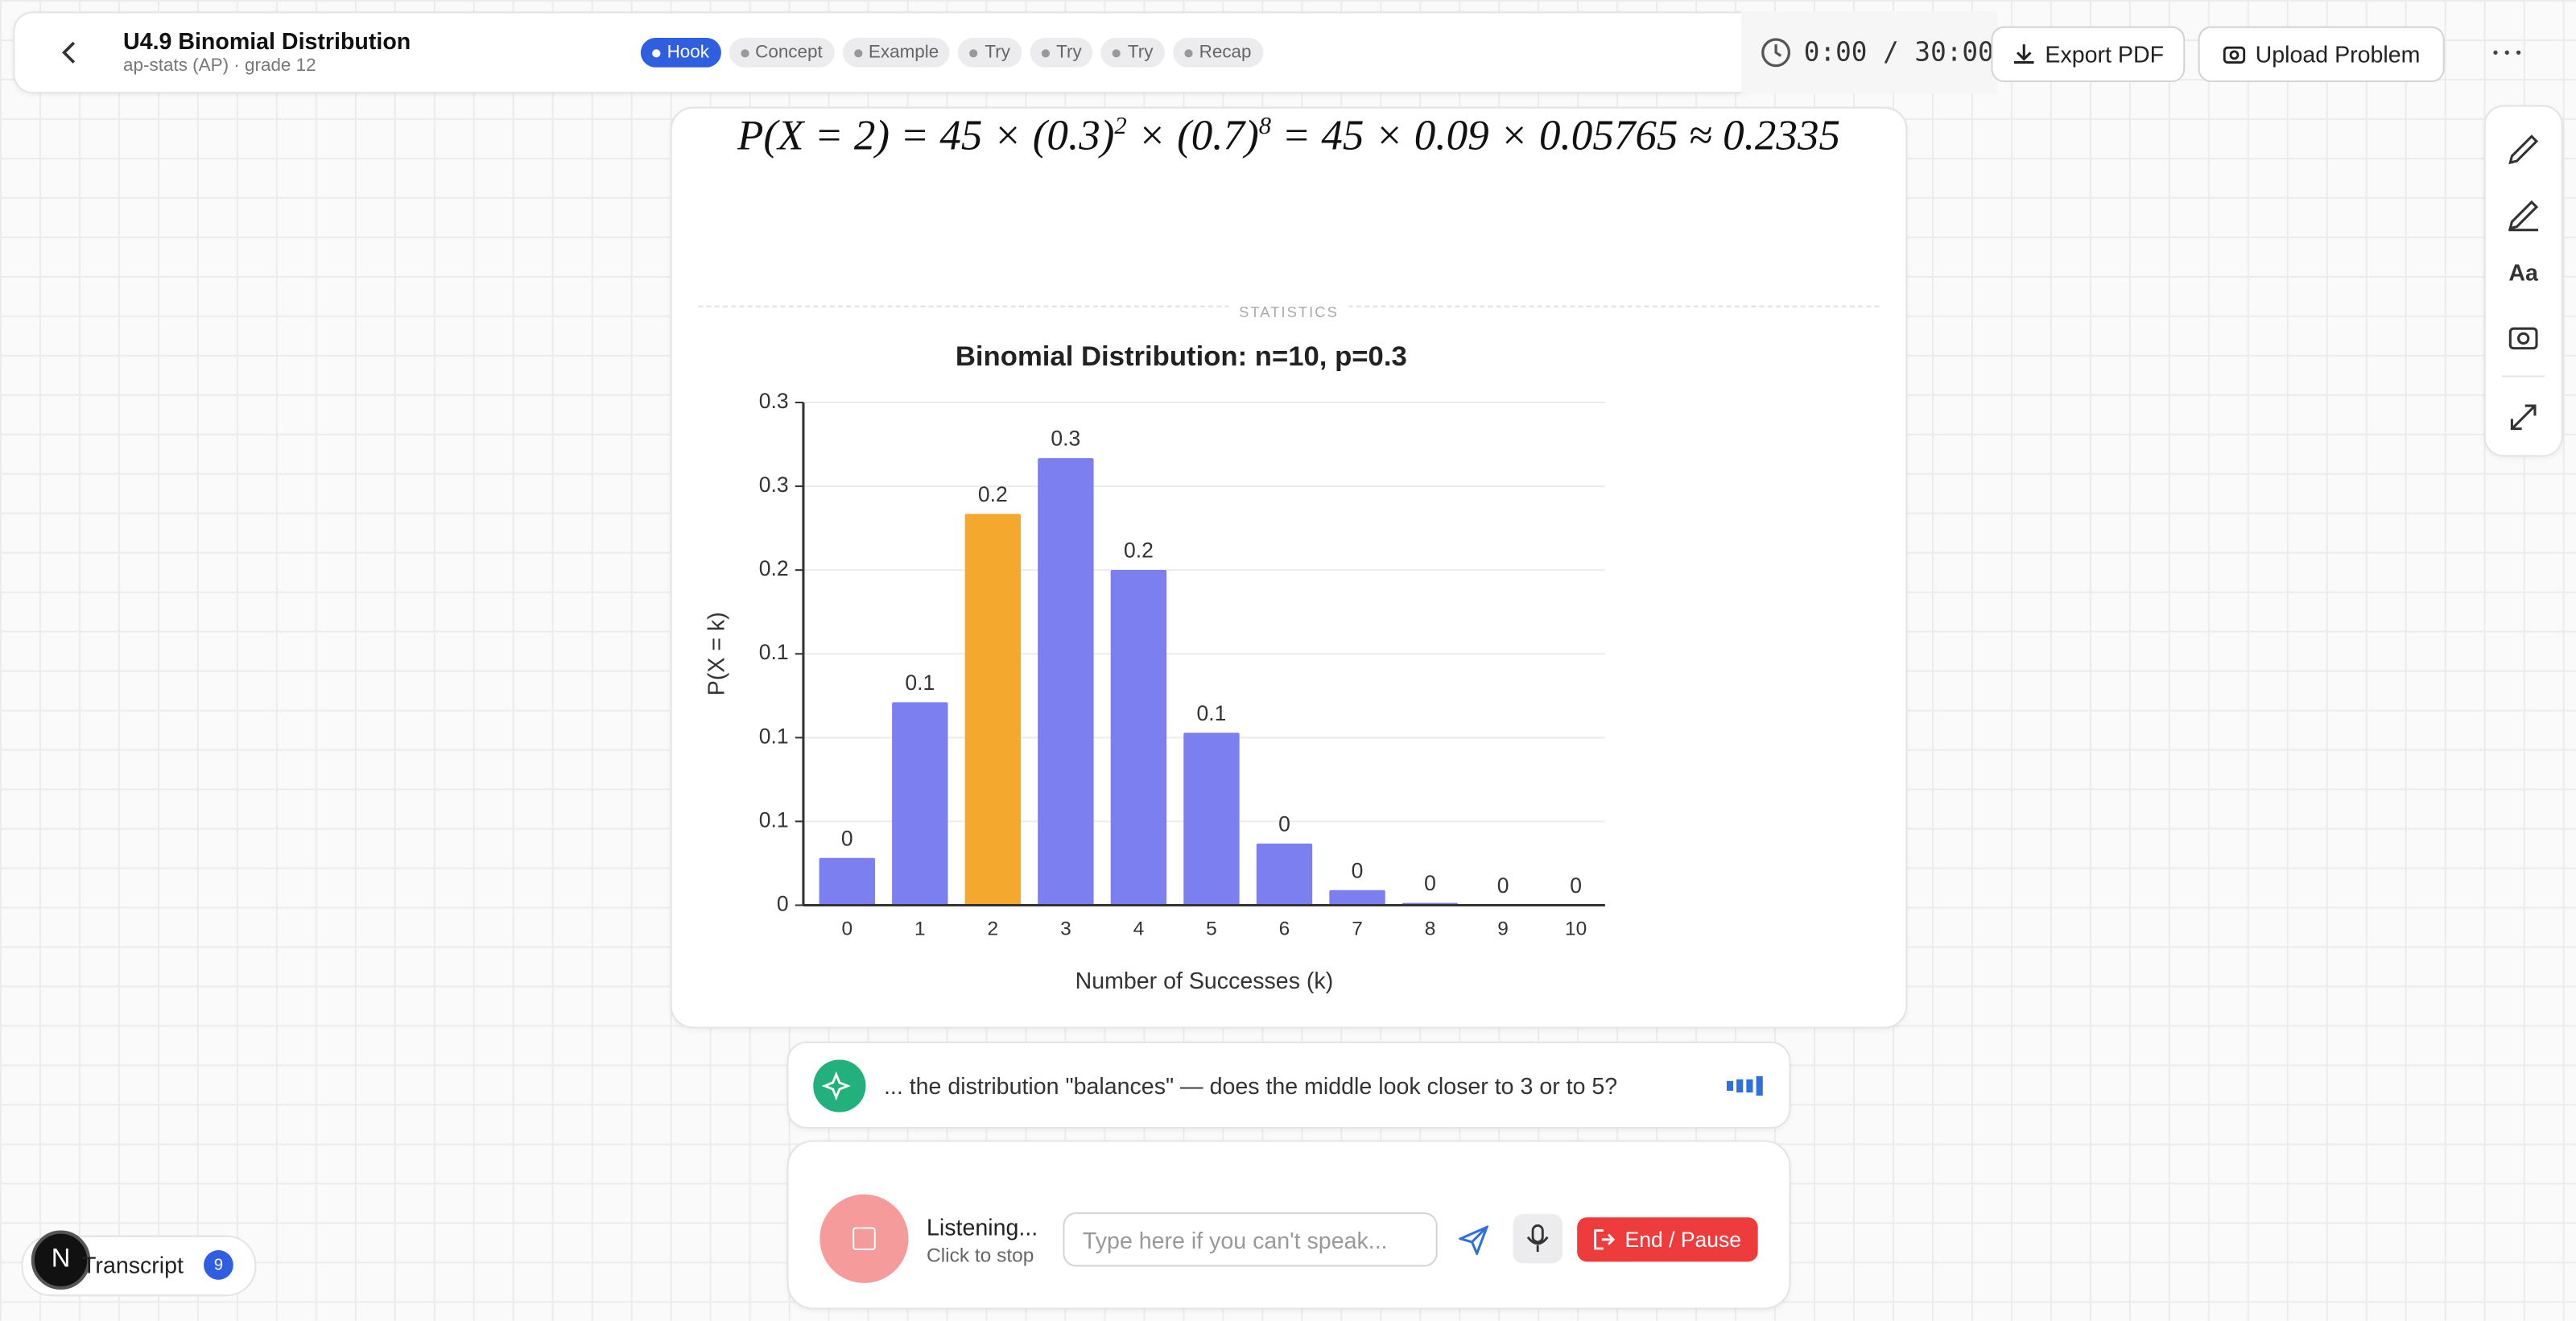 Image resolution: width=2576 pixels, height=1321 pixels. What do you see at coordinates (846, 930) in the screenshot?
I see `x-tick-label: 0` at bounding box center [846, 930].